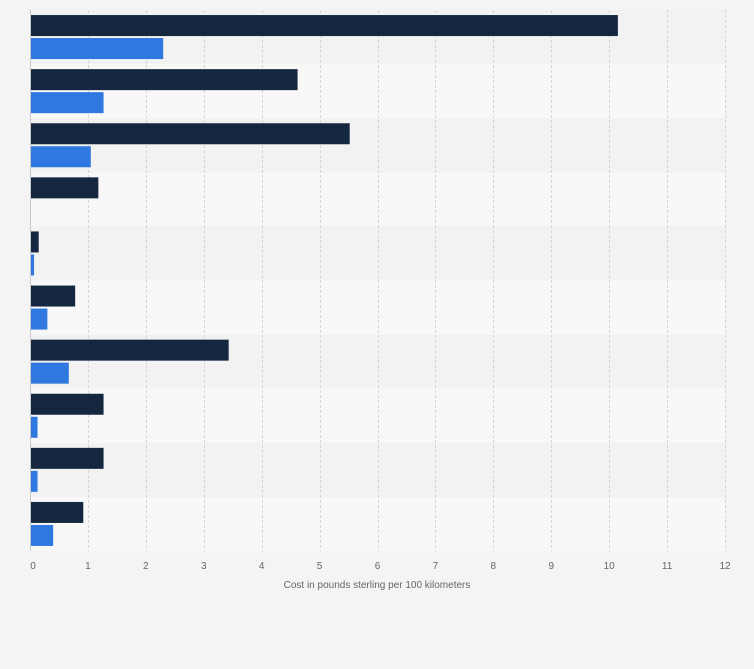 The height and width of the screenshot is (669, 754). I want to click on x-tick-label: 7, so click(436, 566).